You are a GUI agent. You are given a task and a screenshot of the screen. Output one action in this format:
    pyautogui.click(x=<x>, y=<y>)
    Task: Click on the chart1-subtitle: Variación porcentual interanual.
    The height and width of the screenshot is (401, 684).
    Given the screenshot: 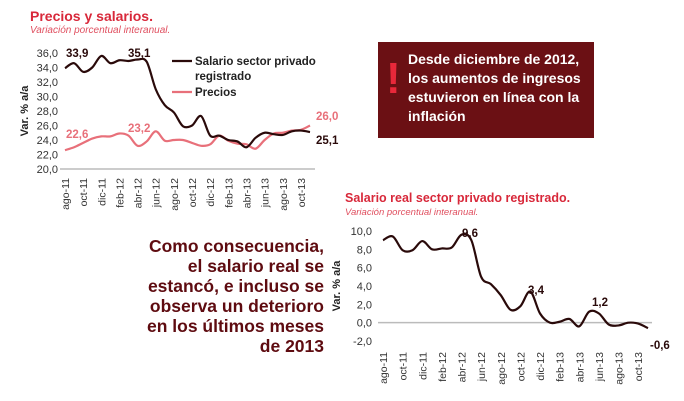 What is the action you would take?
    pyautogui.click(x=100, y=30)
    